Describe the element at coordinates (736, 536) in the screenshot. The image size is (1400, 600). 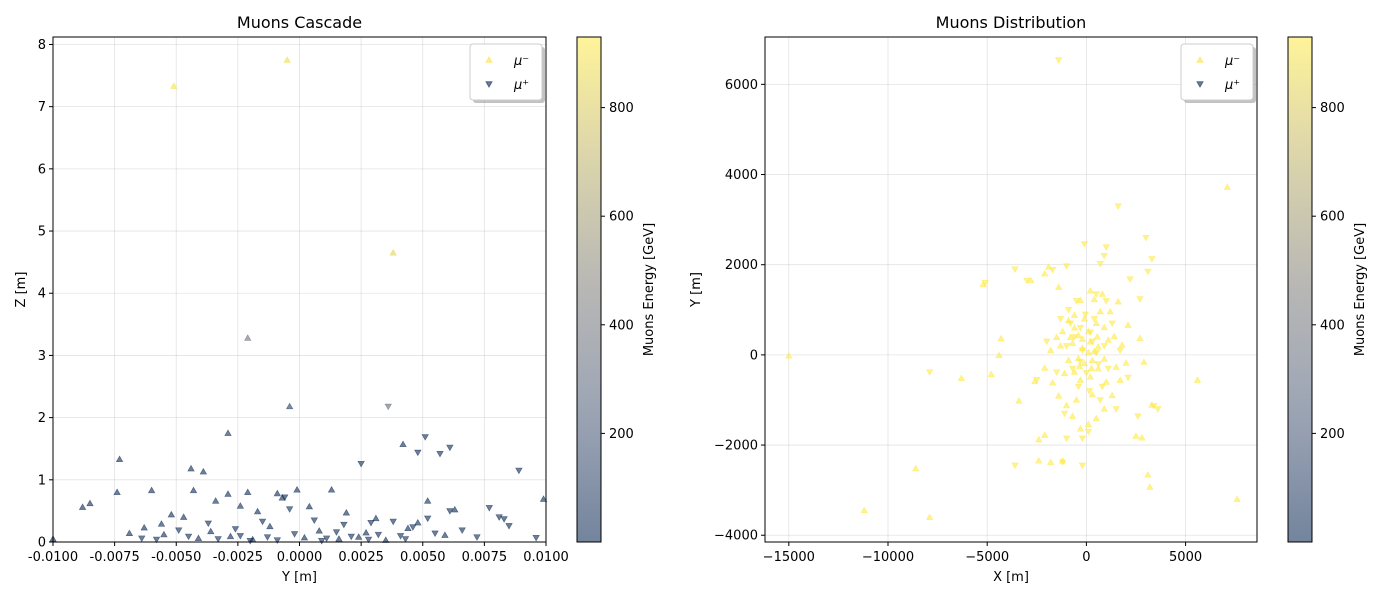
I see `y-tick-label: −4000` at that location.